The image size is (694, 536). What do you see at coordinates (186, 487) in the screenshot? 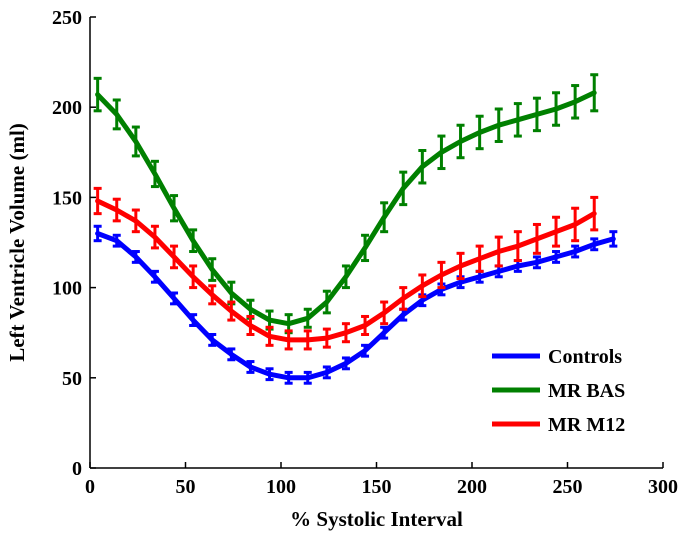
I see `x-tick-label: 50` at bounding box center [186, 487].